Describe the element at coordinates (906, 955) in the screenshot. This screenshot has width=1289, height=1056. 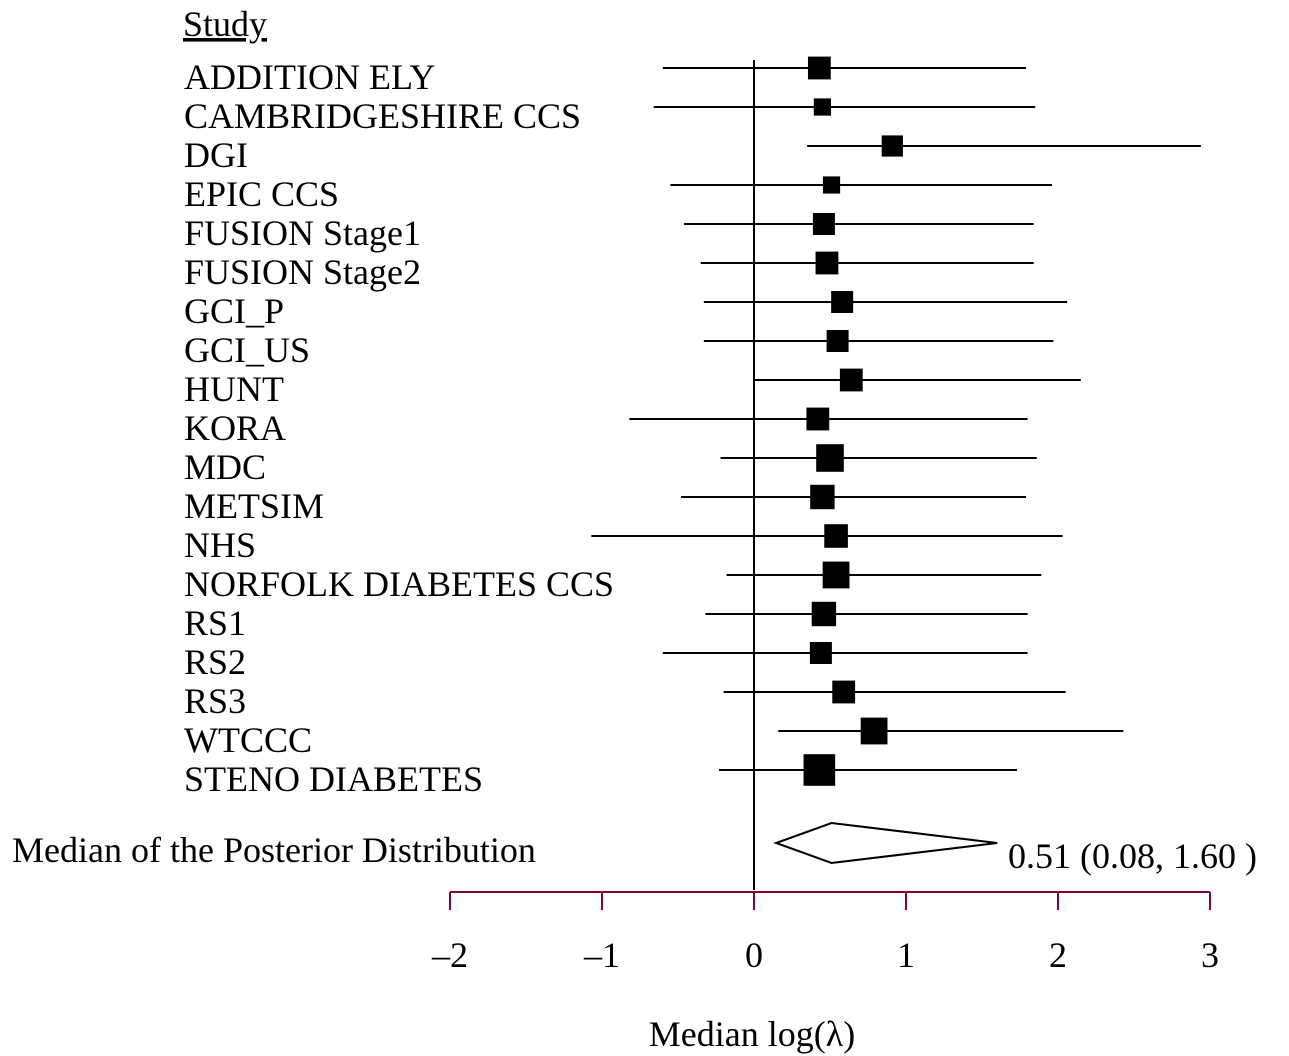
I see `x-tick-label: 1` at that location.